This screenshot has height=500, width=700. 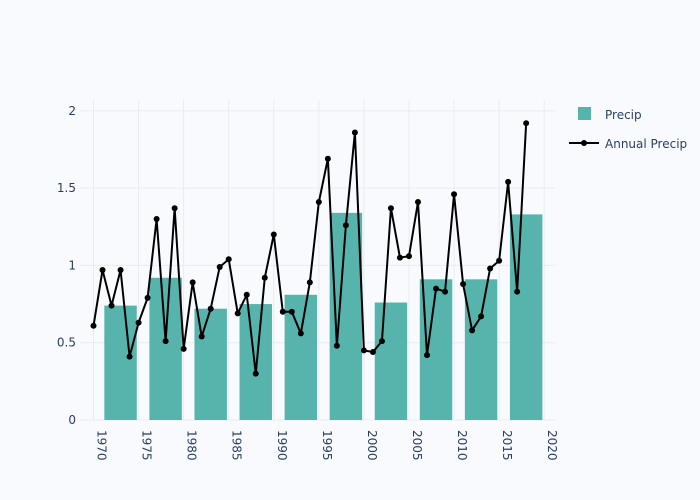 I want to click on x-tick-label: 2005, so click(x=417, y=445).